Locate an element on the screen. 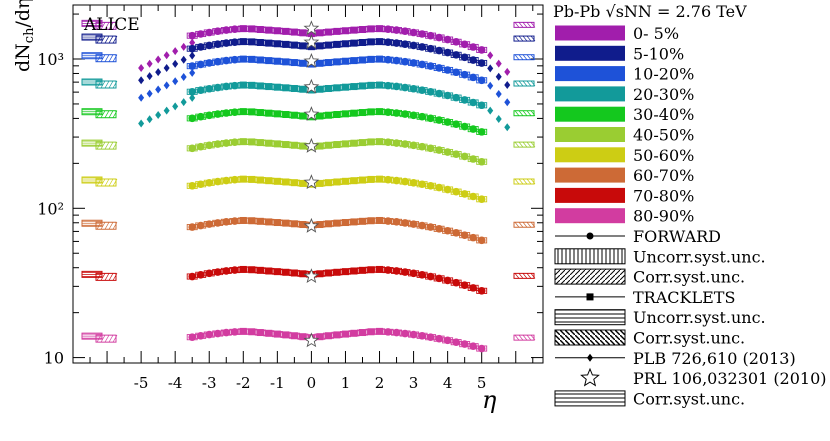 Image resolution: width=830 pixels, height=441 pixels. legend-label: Uncorr.syst.unc. is located at coordinates (699, 317).